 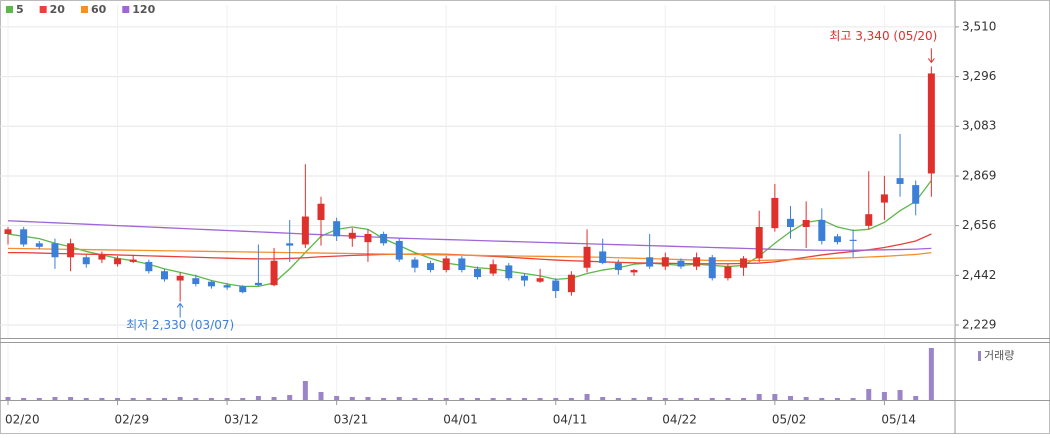 What do you see at coordinates (99, 9) in the screenshot?
I see `legend-label: 60` at bounding box center [99, 9].